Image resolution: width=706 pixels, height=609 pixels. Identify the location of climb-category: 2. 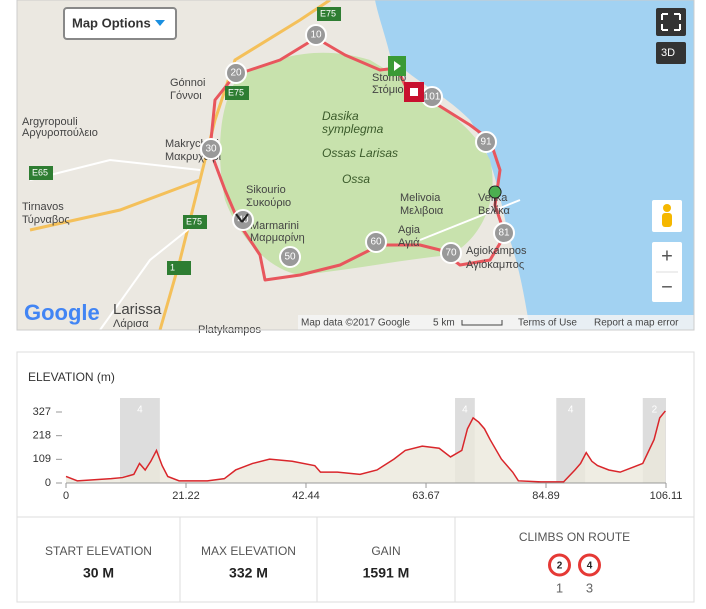
(560, 566).